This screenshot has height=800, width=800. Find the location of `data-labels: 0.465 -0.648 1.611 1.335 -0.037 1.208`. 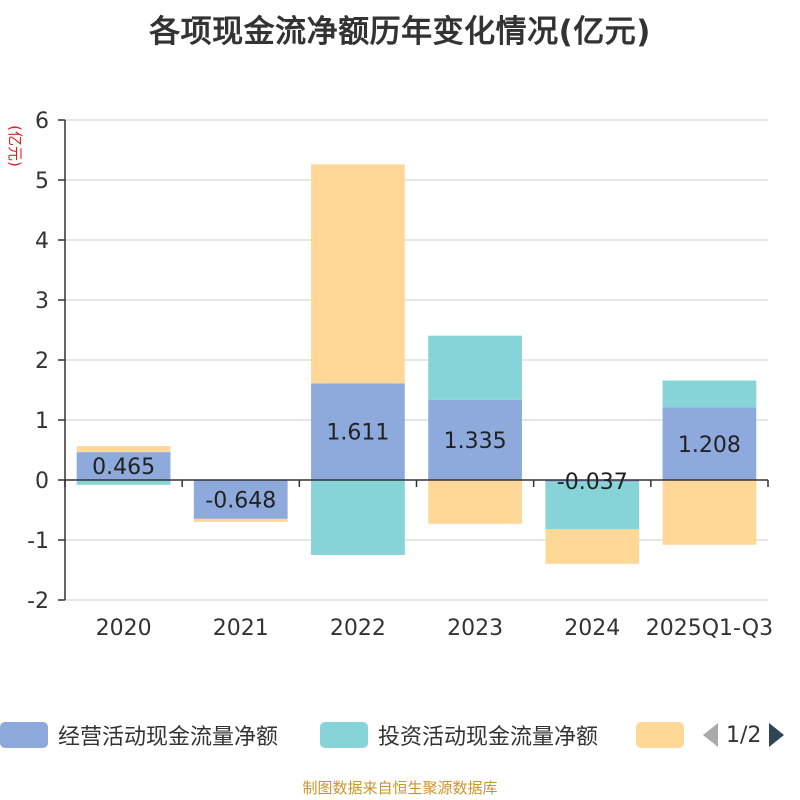

data-labels: 0.465 -0.648 1.611 1.335 -0.037 1.208 is located at coordinates (416, 467).